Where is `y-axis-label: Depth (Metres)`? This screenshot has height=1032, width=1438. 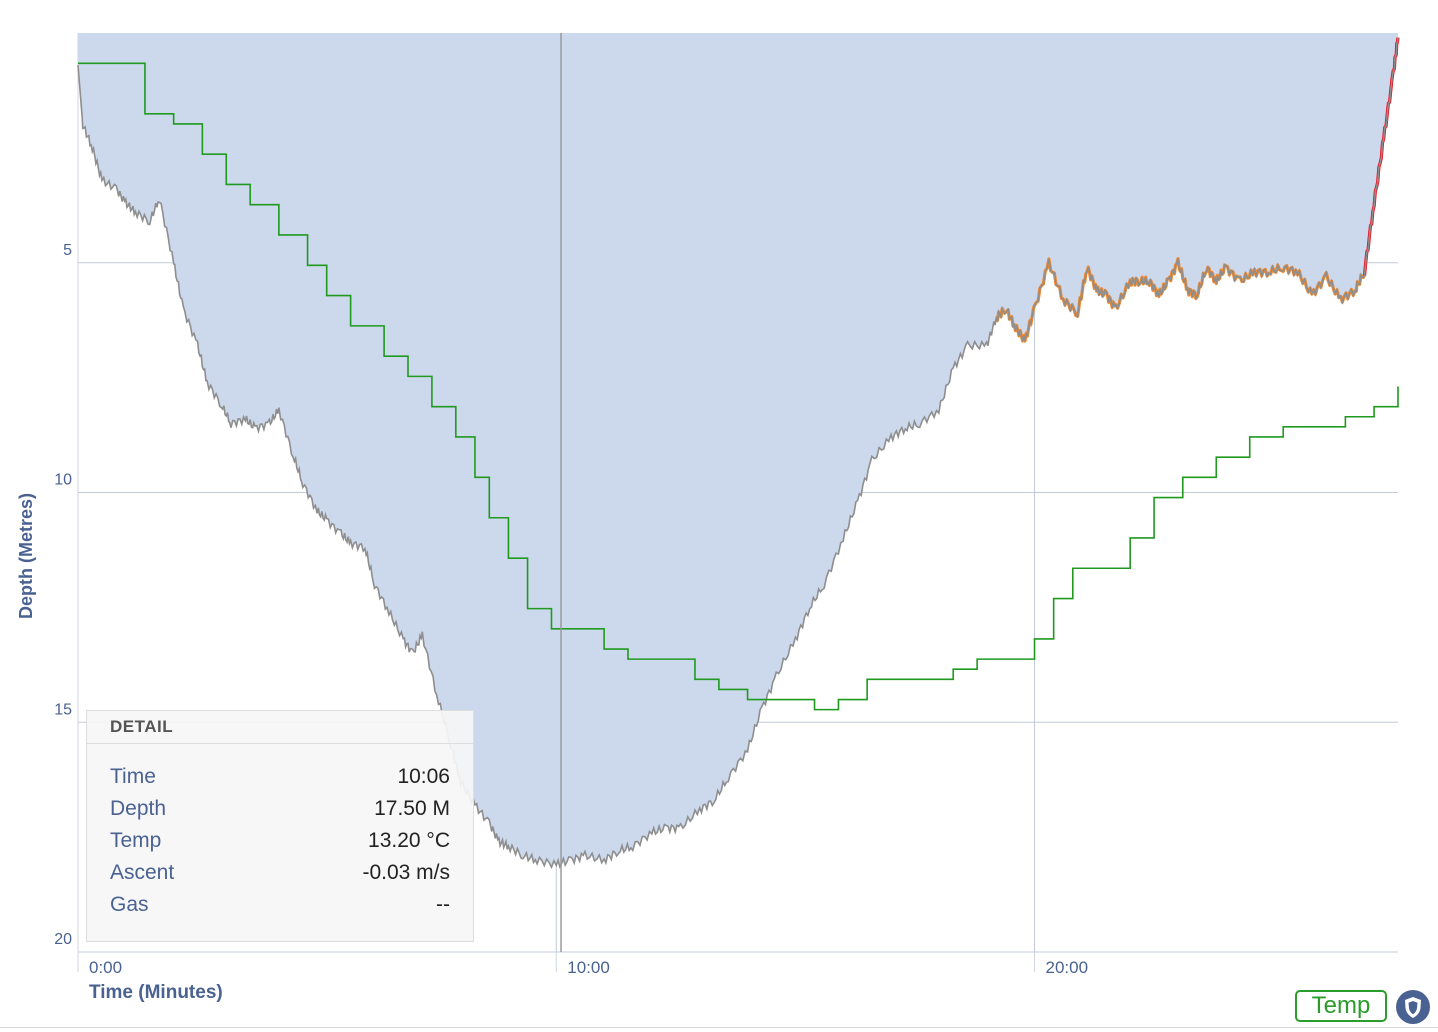
y-axis-label: Depth (Metres) is located at coordinates (26, 556).